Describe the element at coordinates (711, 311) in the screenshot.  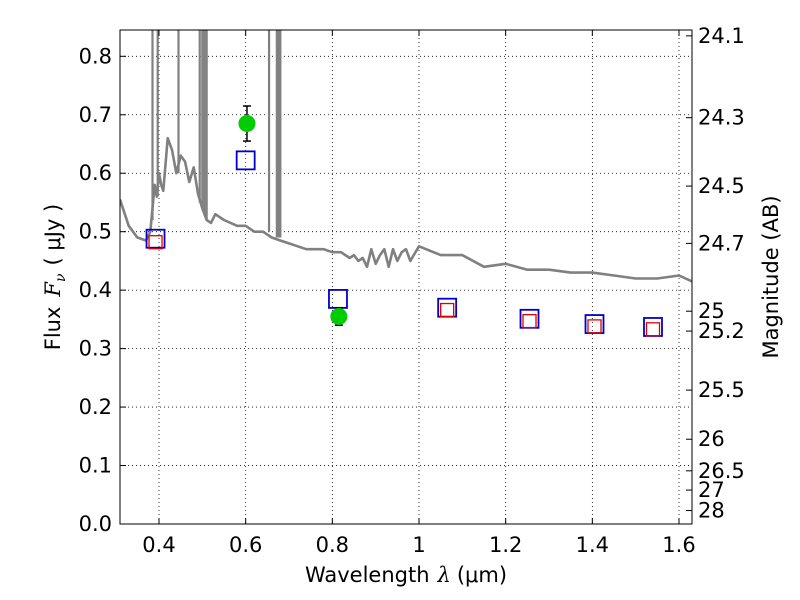
I see `mag-tick-label: 25` at that location.